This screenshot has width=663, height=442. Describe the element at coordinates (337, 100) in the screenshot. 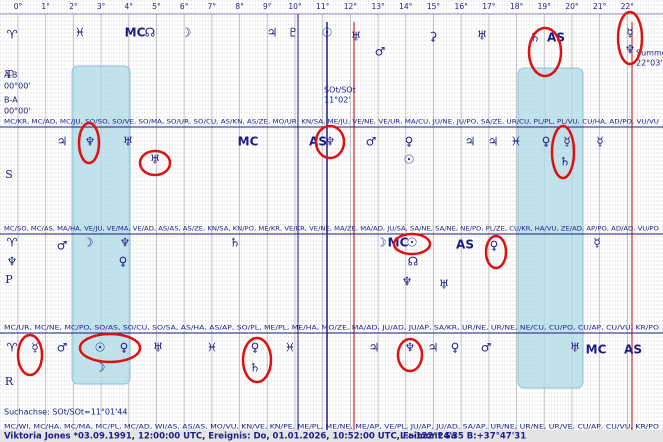

I see `note: 11°02'` at that location.